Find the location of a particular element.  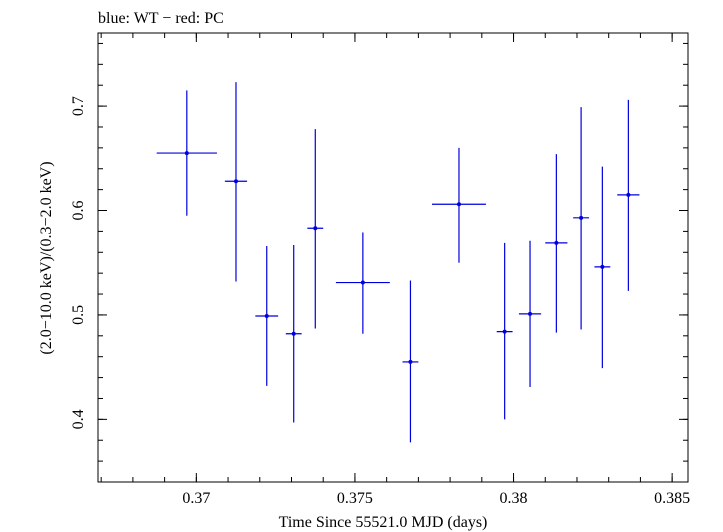

x-tick-label: 0.37 is located at coordinates (196, 498).